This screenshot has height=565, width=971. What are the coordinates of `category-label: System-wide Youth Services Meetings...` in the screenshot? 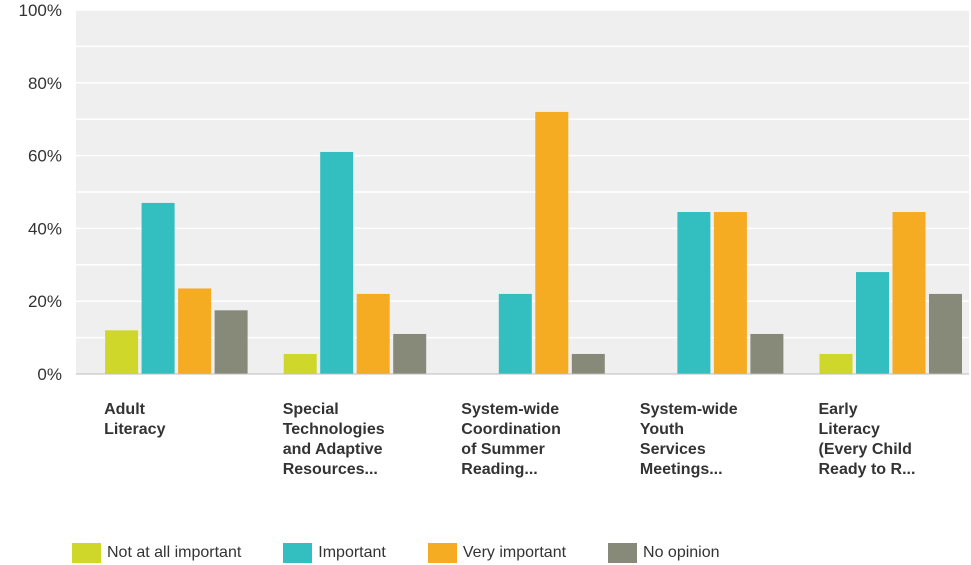 It's located at (689, 439).